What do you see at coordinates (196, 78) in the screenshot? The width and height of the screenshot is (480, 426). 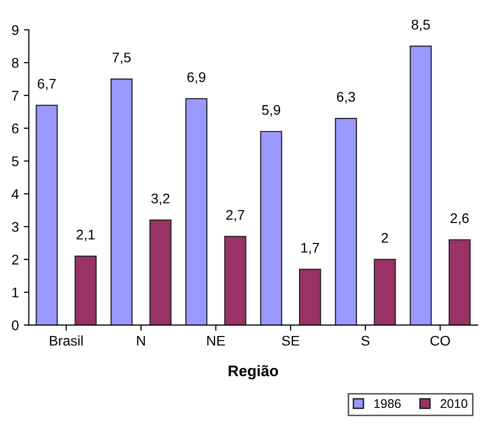 I see `data-label: 6,9` at bounding box center [196, 78].